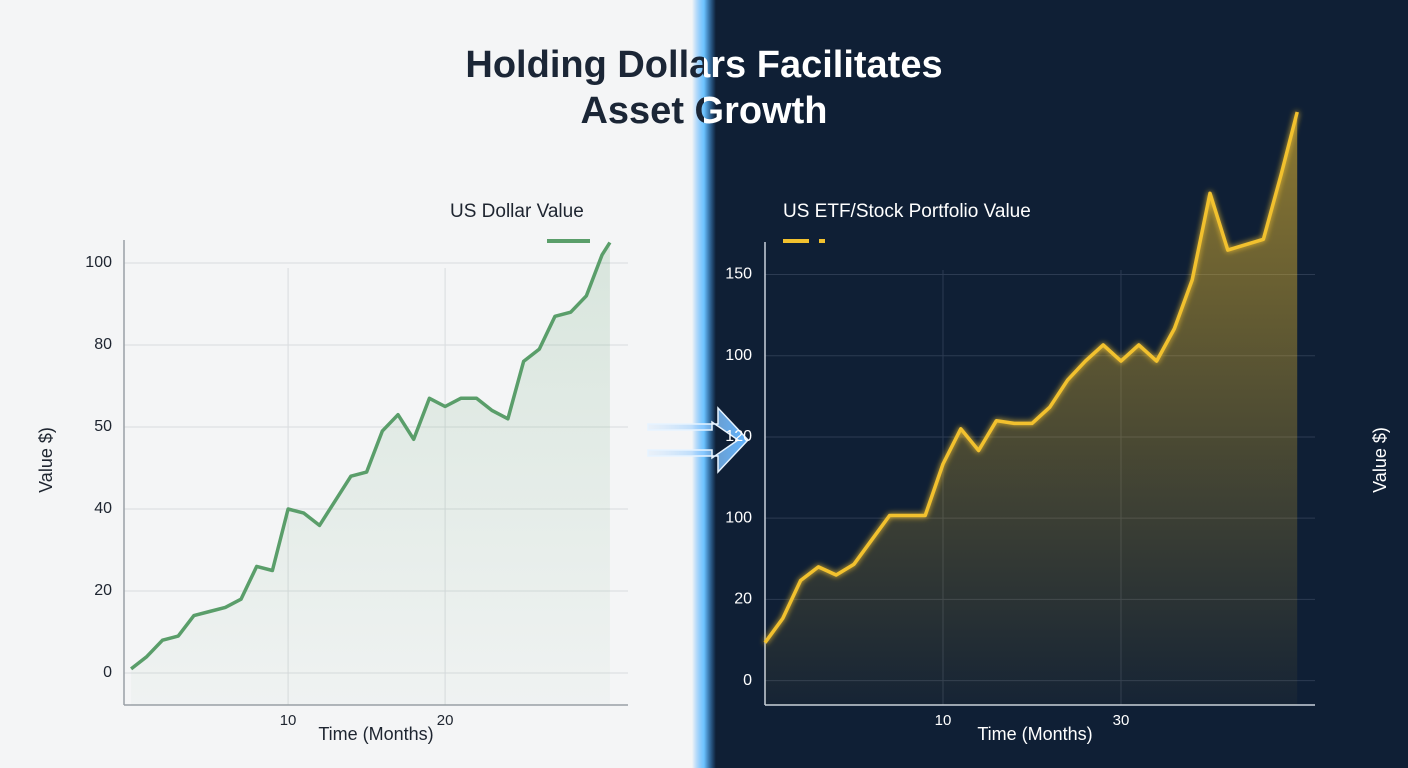 Image resolution: width=1408 pixels, height=768 pixels. What do you see at coordinates (698, 440) in the screenshot?
I see `transition-arrow` at bounding box center [698, 440].